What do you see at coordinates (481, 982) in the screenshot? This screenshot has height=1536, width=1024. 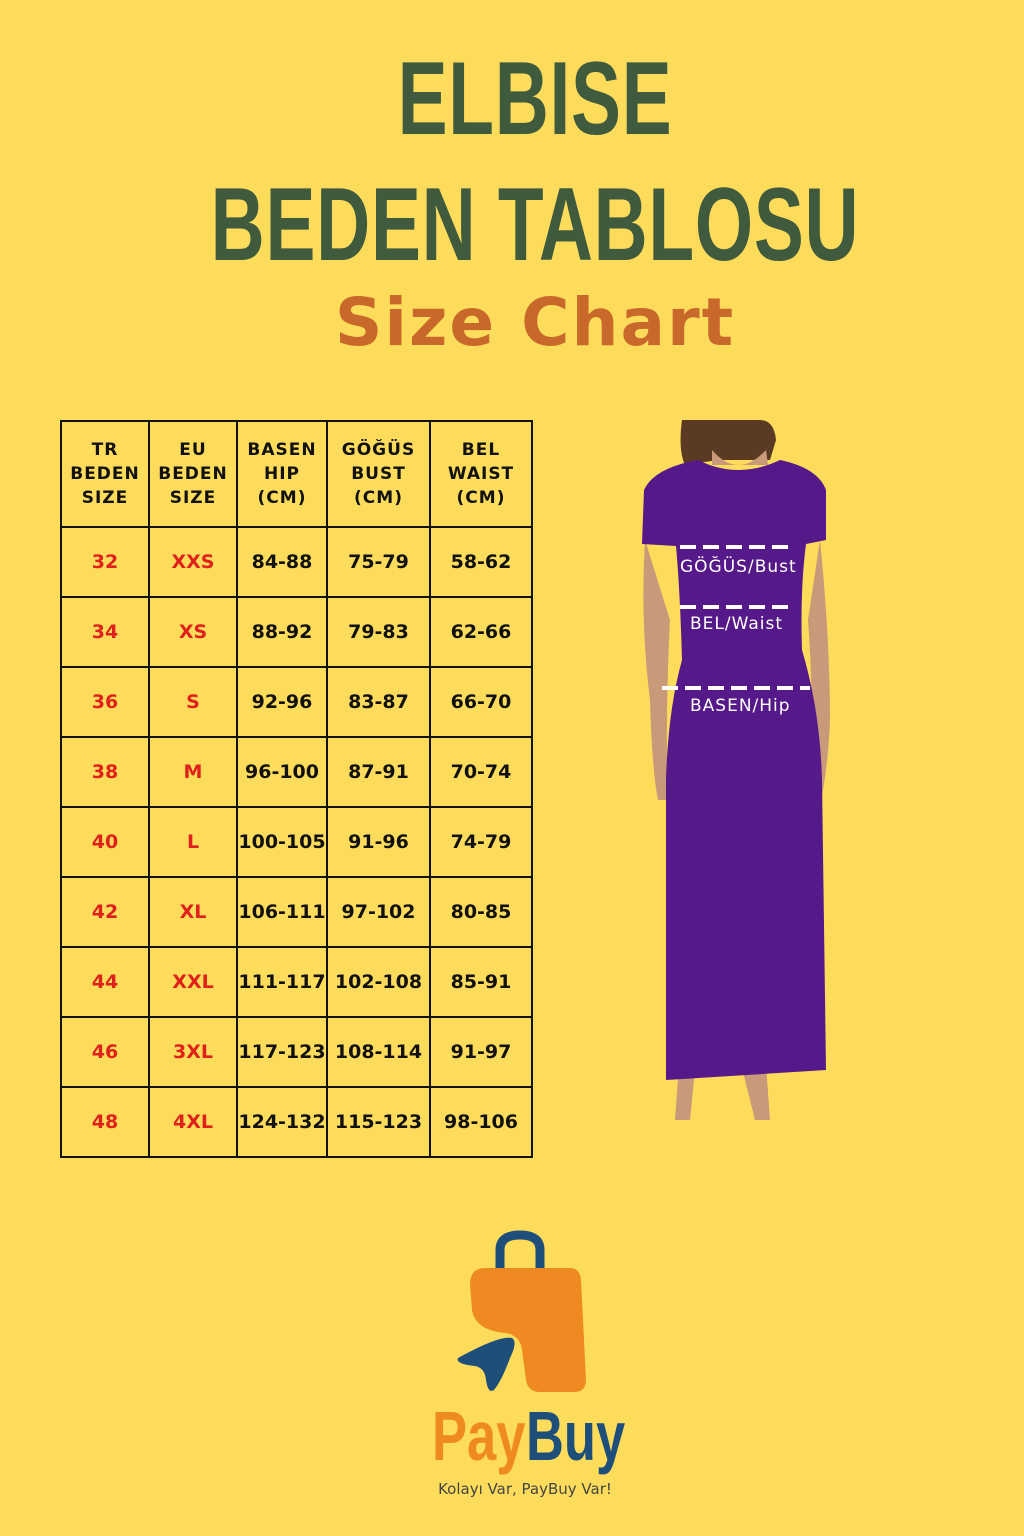 I see `table-cell: 85-91` at bounding box center [481, 982].